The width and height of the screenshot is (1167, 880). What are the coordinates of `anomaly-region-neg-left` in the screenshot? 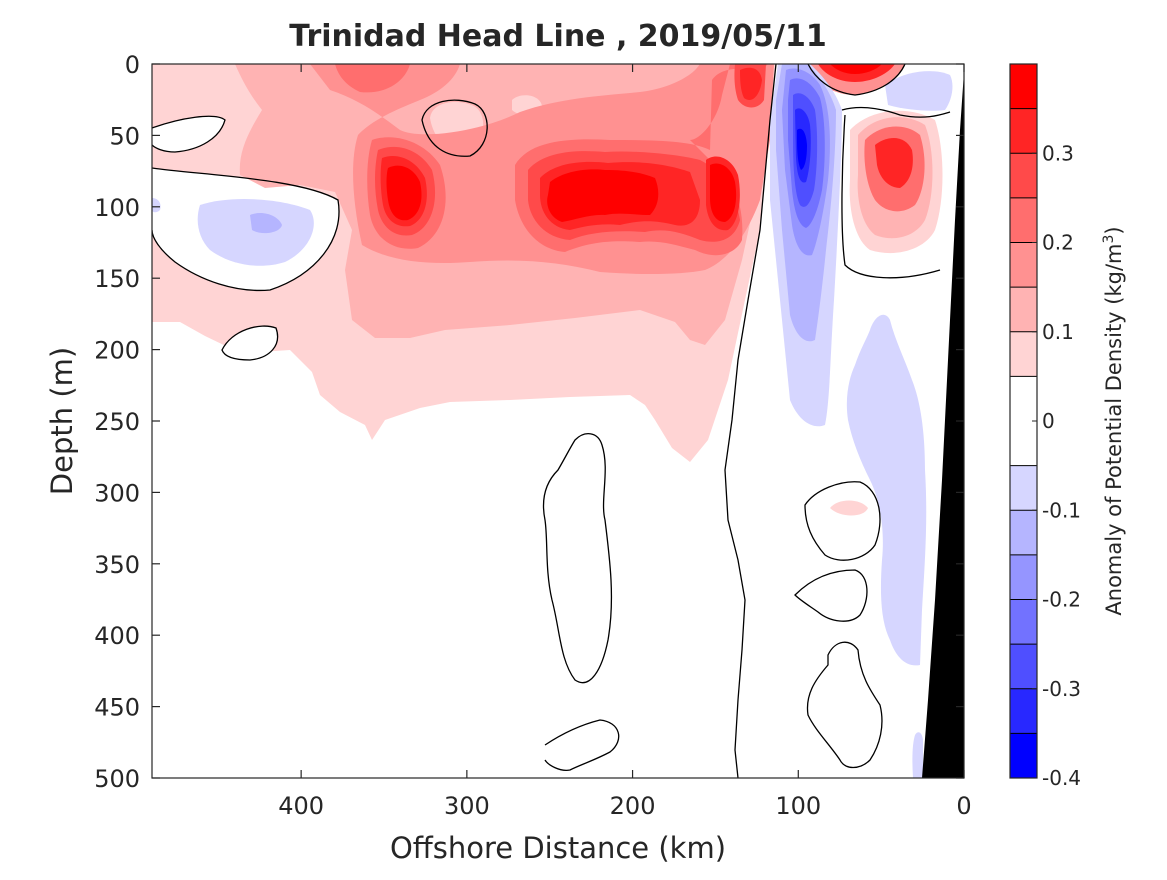 It's located at (255, 232).